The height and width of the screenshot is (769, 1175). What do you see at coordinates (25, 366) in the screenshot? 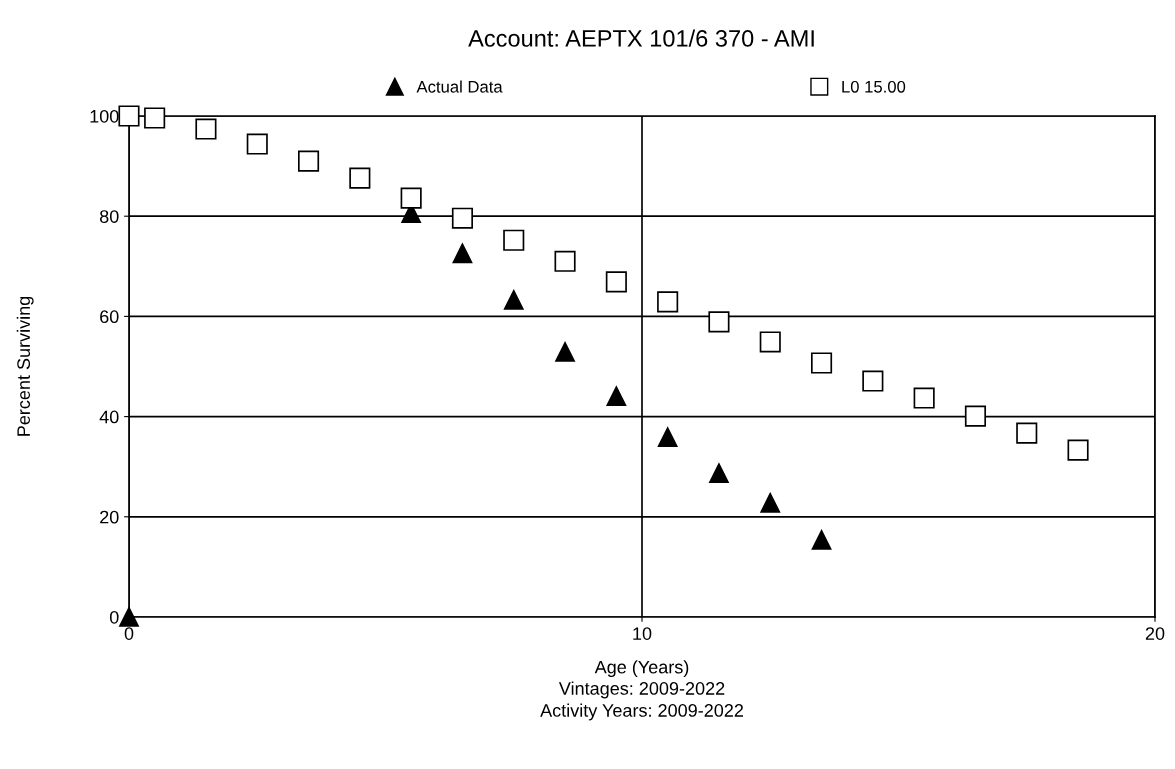
I see `y-axis-title: Percent Surviving` at bounding box center [25, 366].